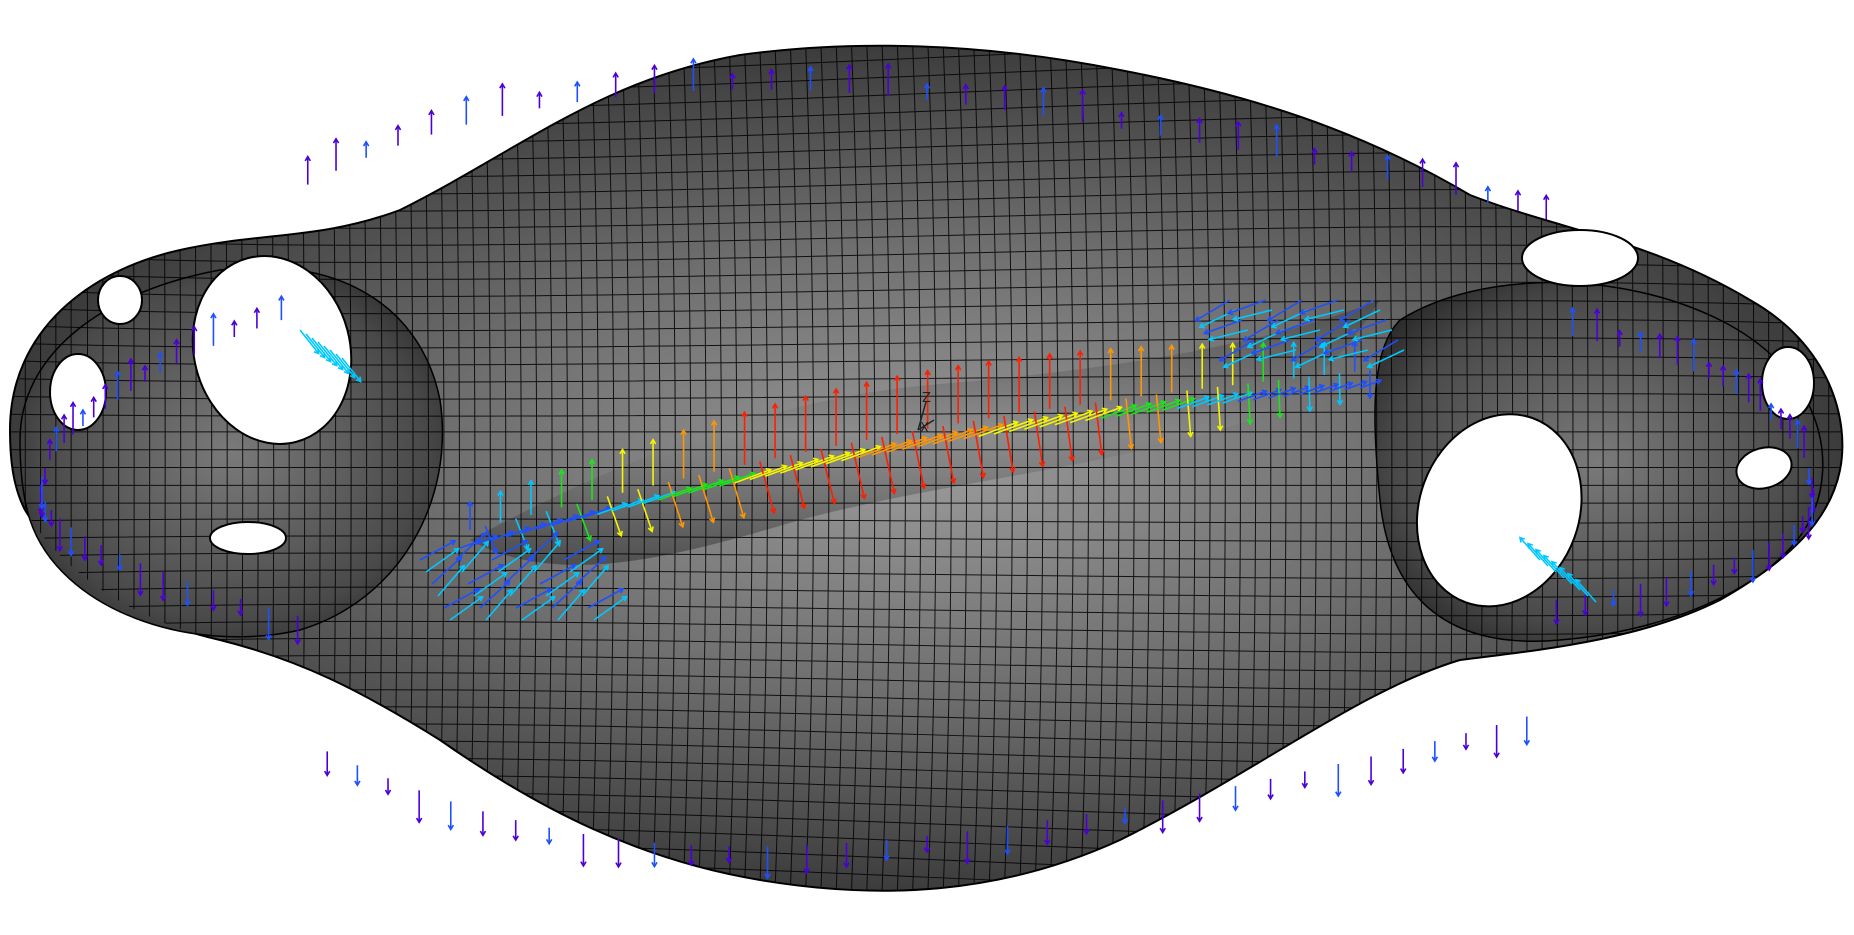  I want to click on left-large-hole, so click(272, 350).